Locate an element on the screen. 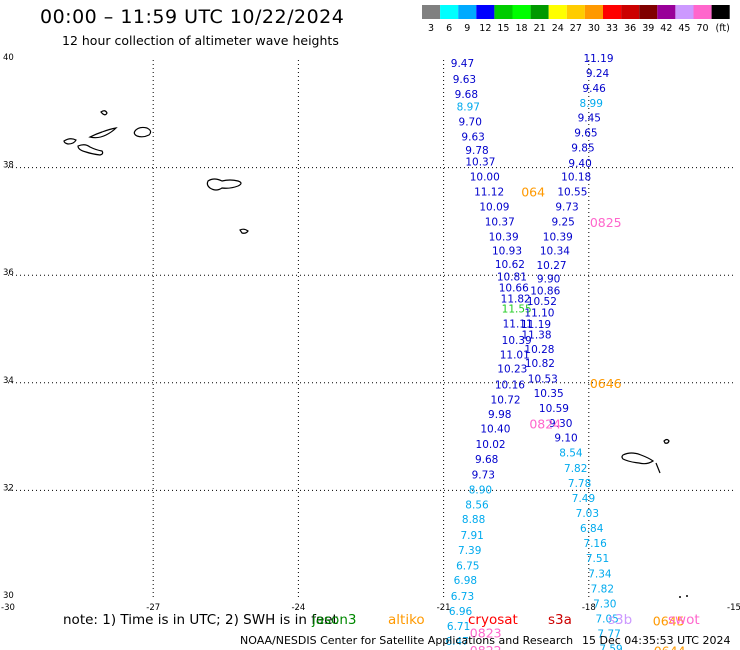 This screenshot has height=650, width=740. wave-height-value: 7.16 is located at coordinates (595, 544).